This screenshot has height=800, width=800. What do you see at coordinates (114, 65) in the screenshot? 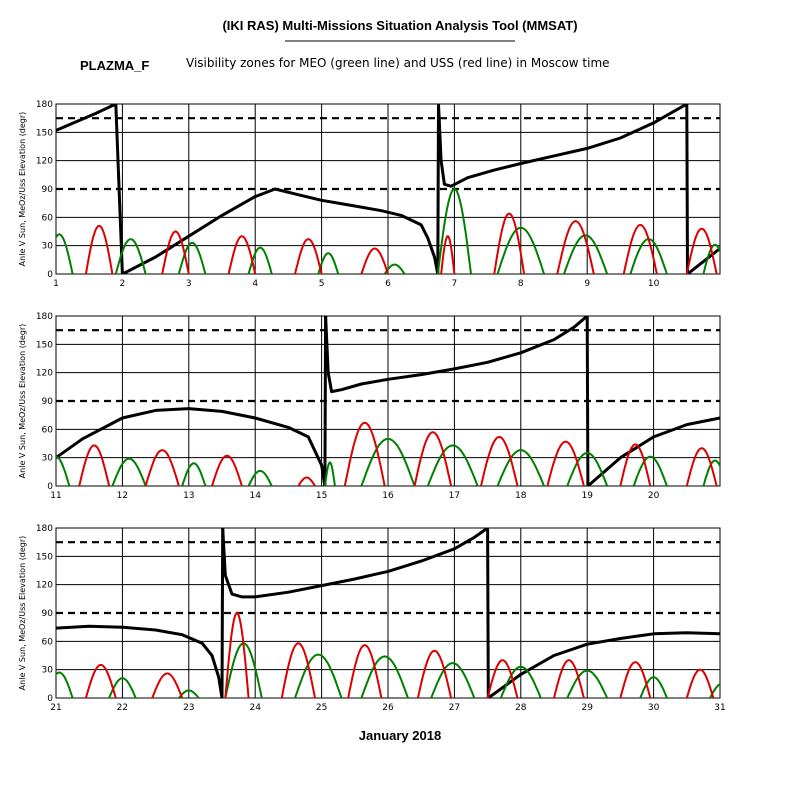
I see `mission-name: PLAZMA_F` at bounding box center [114, 65].